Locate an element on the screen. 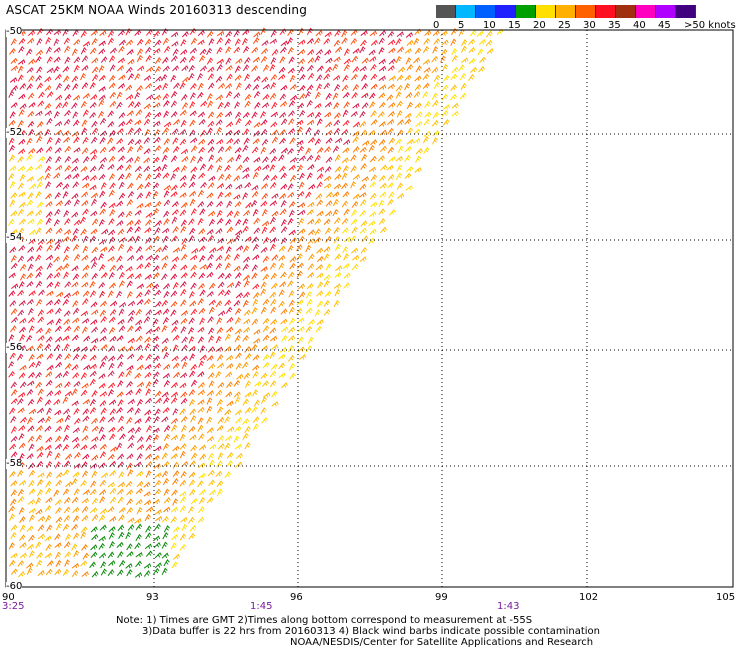  colorbar-label: >50 knots is located at coordinates (710, 25).